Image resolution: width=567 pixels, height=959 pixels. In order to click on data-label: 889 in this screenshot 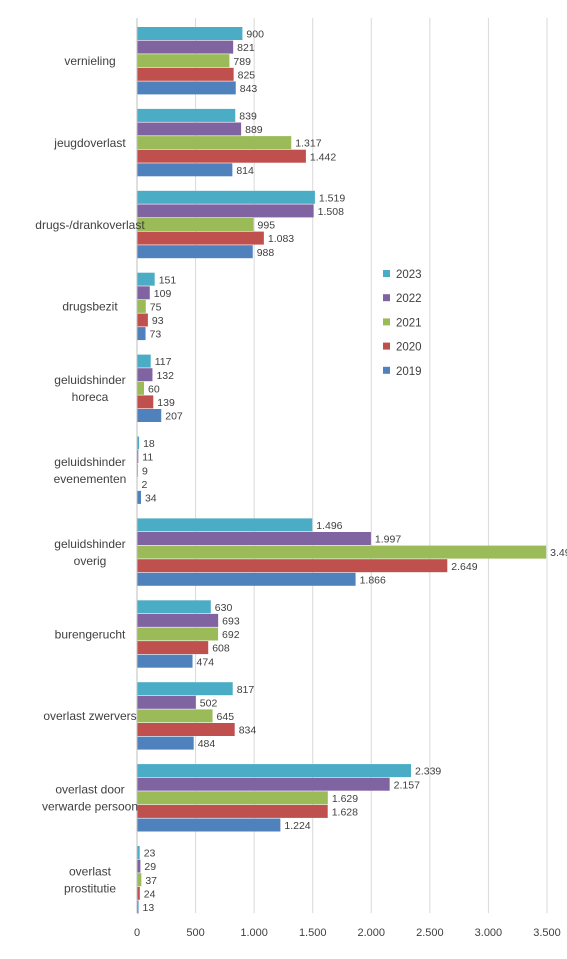, I will do `click(254, 130)`.